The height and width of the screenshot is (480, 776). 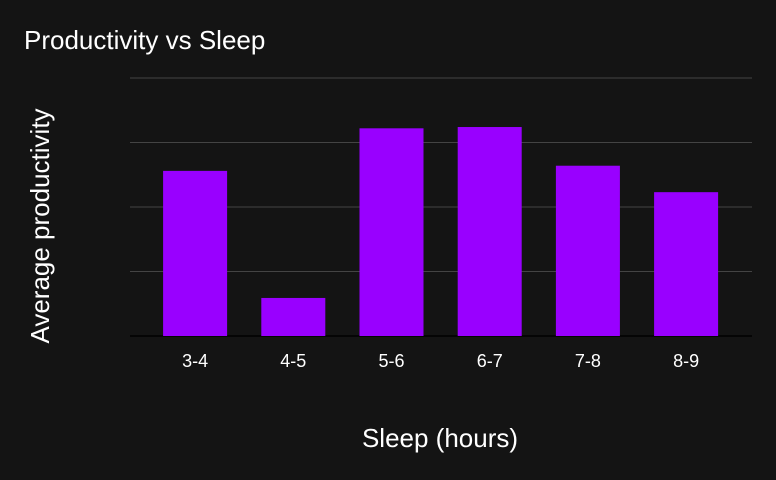 What do you see at coordinates (391, 361) in the screenshot?
I see `x-tick-label: 5-6` at bounding box center [391, 361].